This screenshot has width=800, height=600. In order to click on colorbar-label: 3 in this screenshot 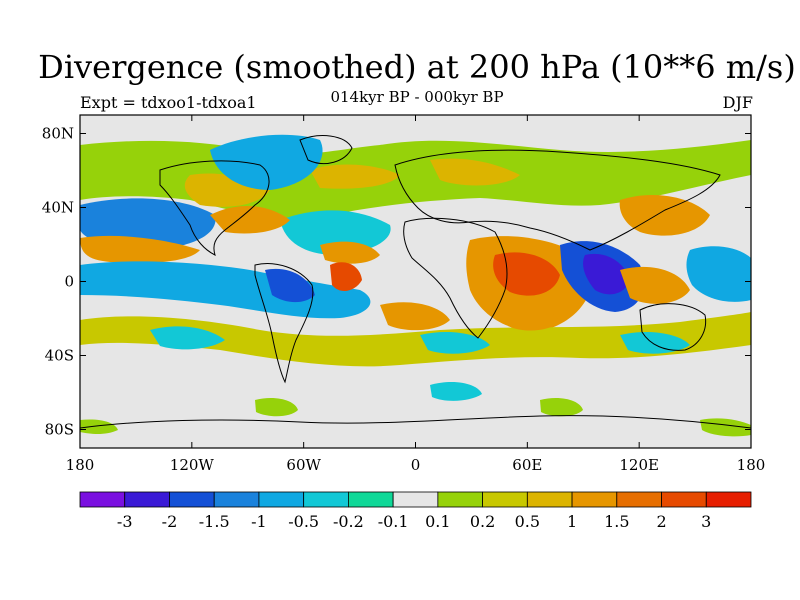, I will do `click(706, 521)`.